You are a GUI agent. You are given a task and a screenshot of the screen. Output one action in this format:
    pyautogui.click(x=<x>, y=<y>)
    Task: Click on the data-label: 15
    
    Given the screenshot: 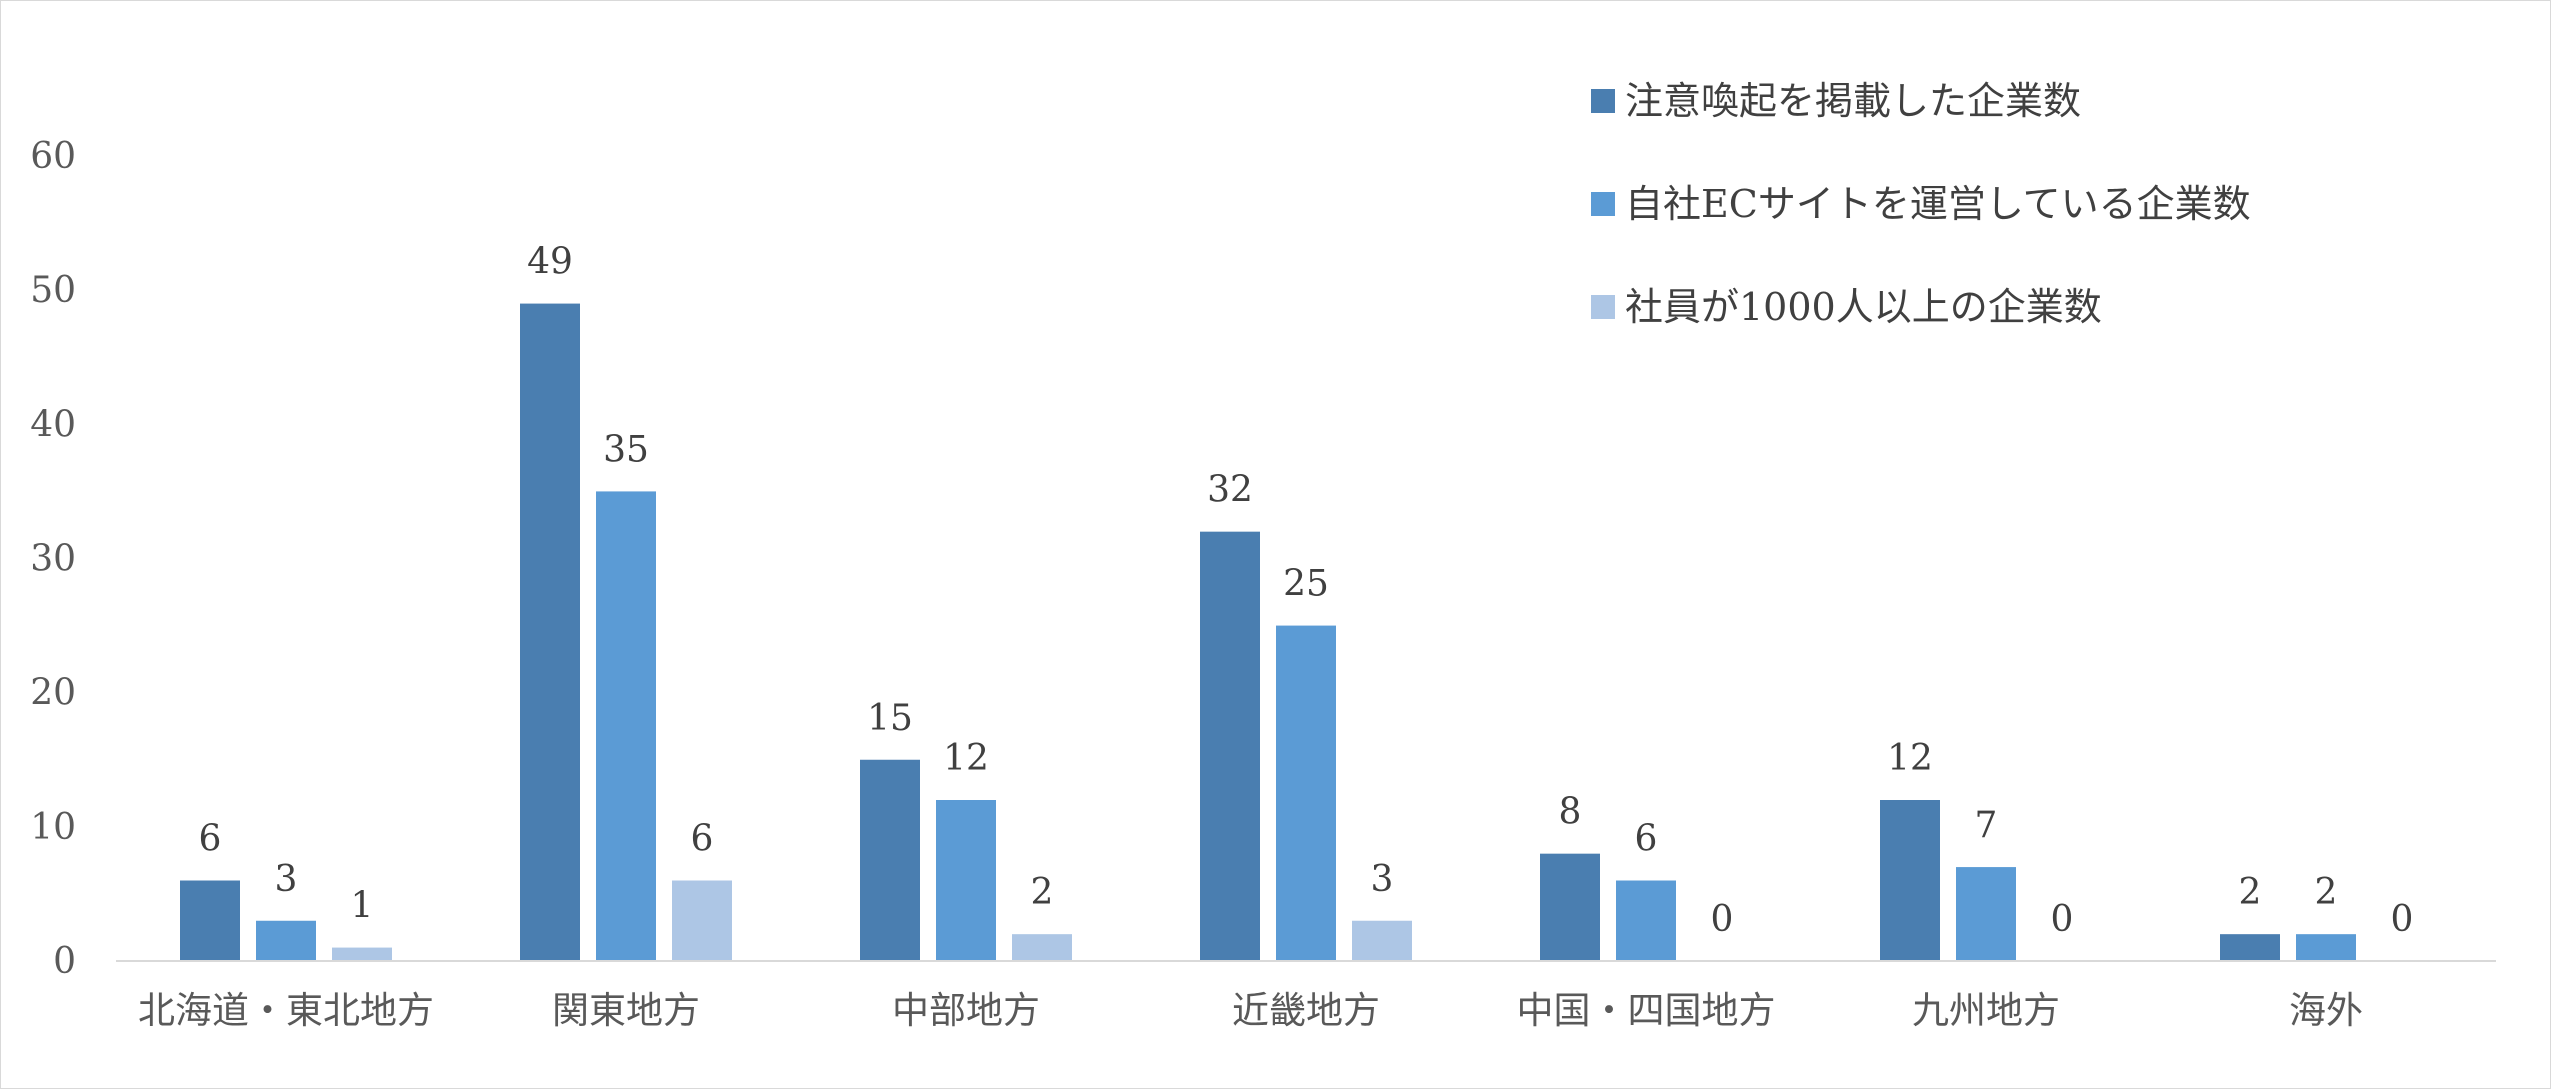 What is the action you would take?
    pyautogui.click(x=890, y=718)
    